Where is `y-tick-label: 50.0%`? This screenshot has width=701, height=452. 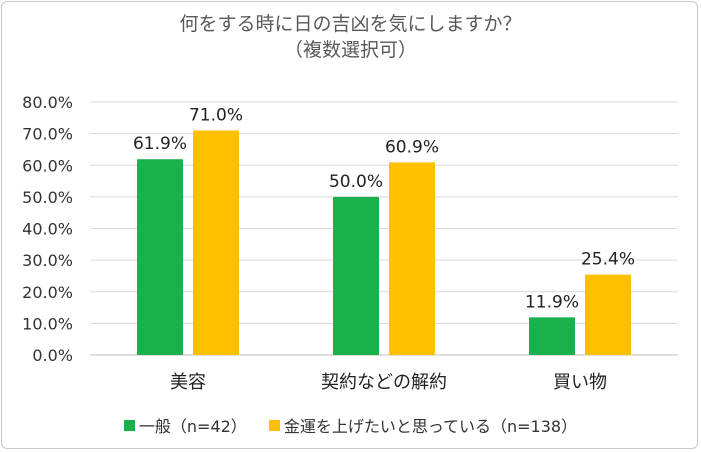
y-tick-label: 50.0% is located at coordinates (47, 197).